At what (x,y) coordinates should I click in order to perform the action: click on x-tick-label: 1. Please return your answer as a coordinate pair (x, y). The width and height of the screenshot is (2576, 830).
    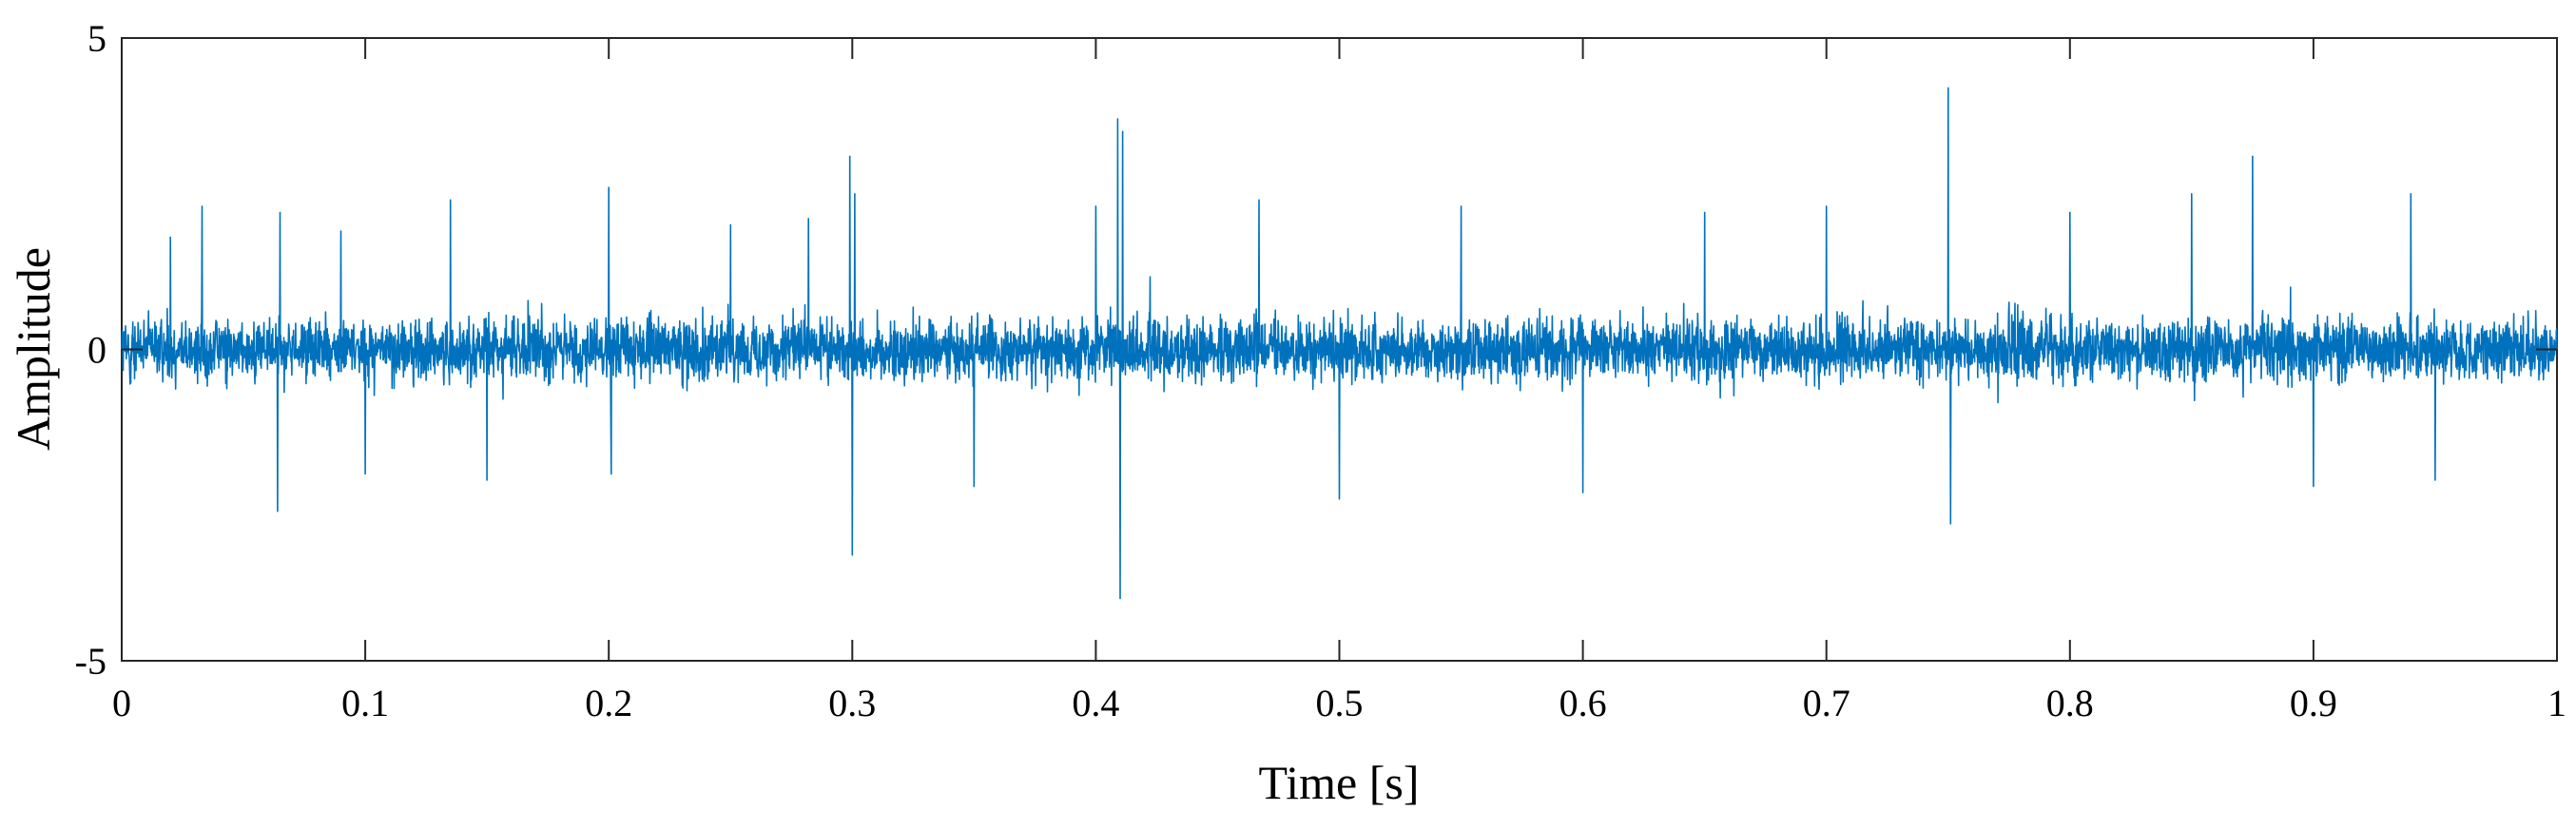
    Looking at the image, I should click on (2556, 703).